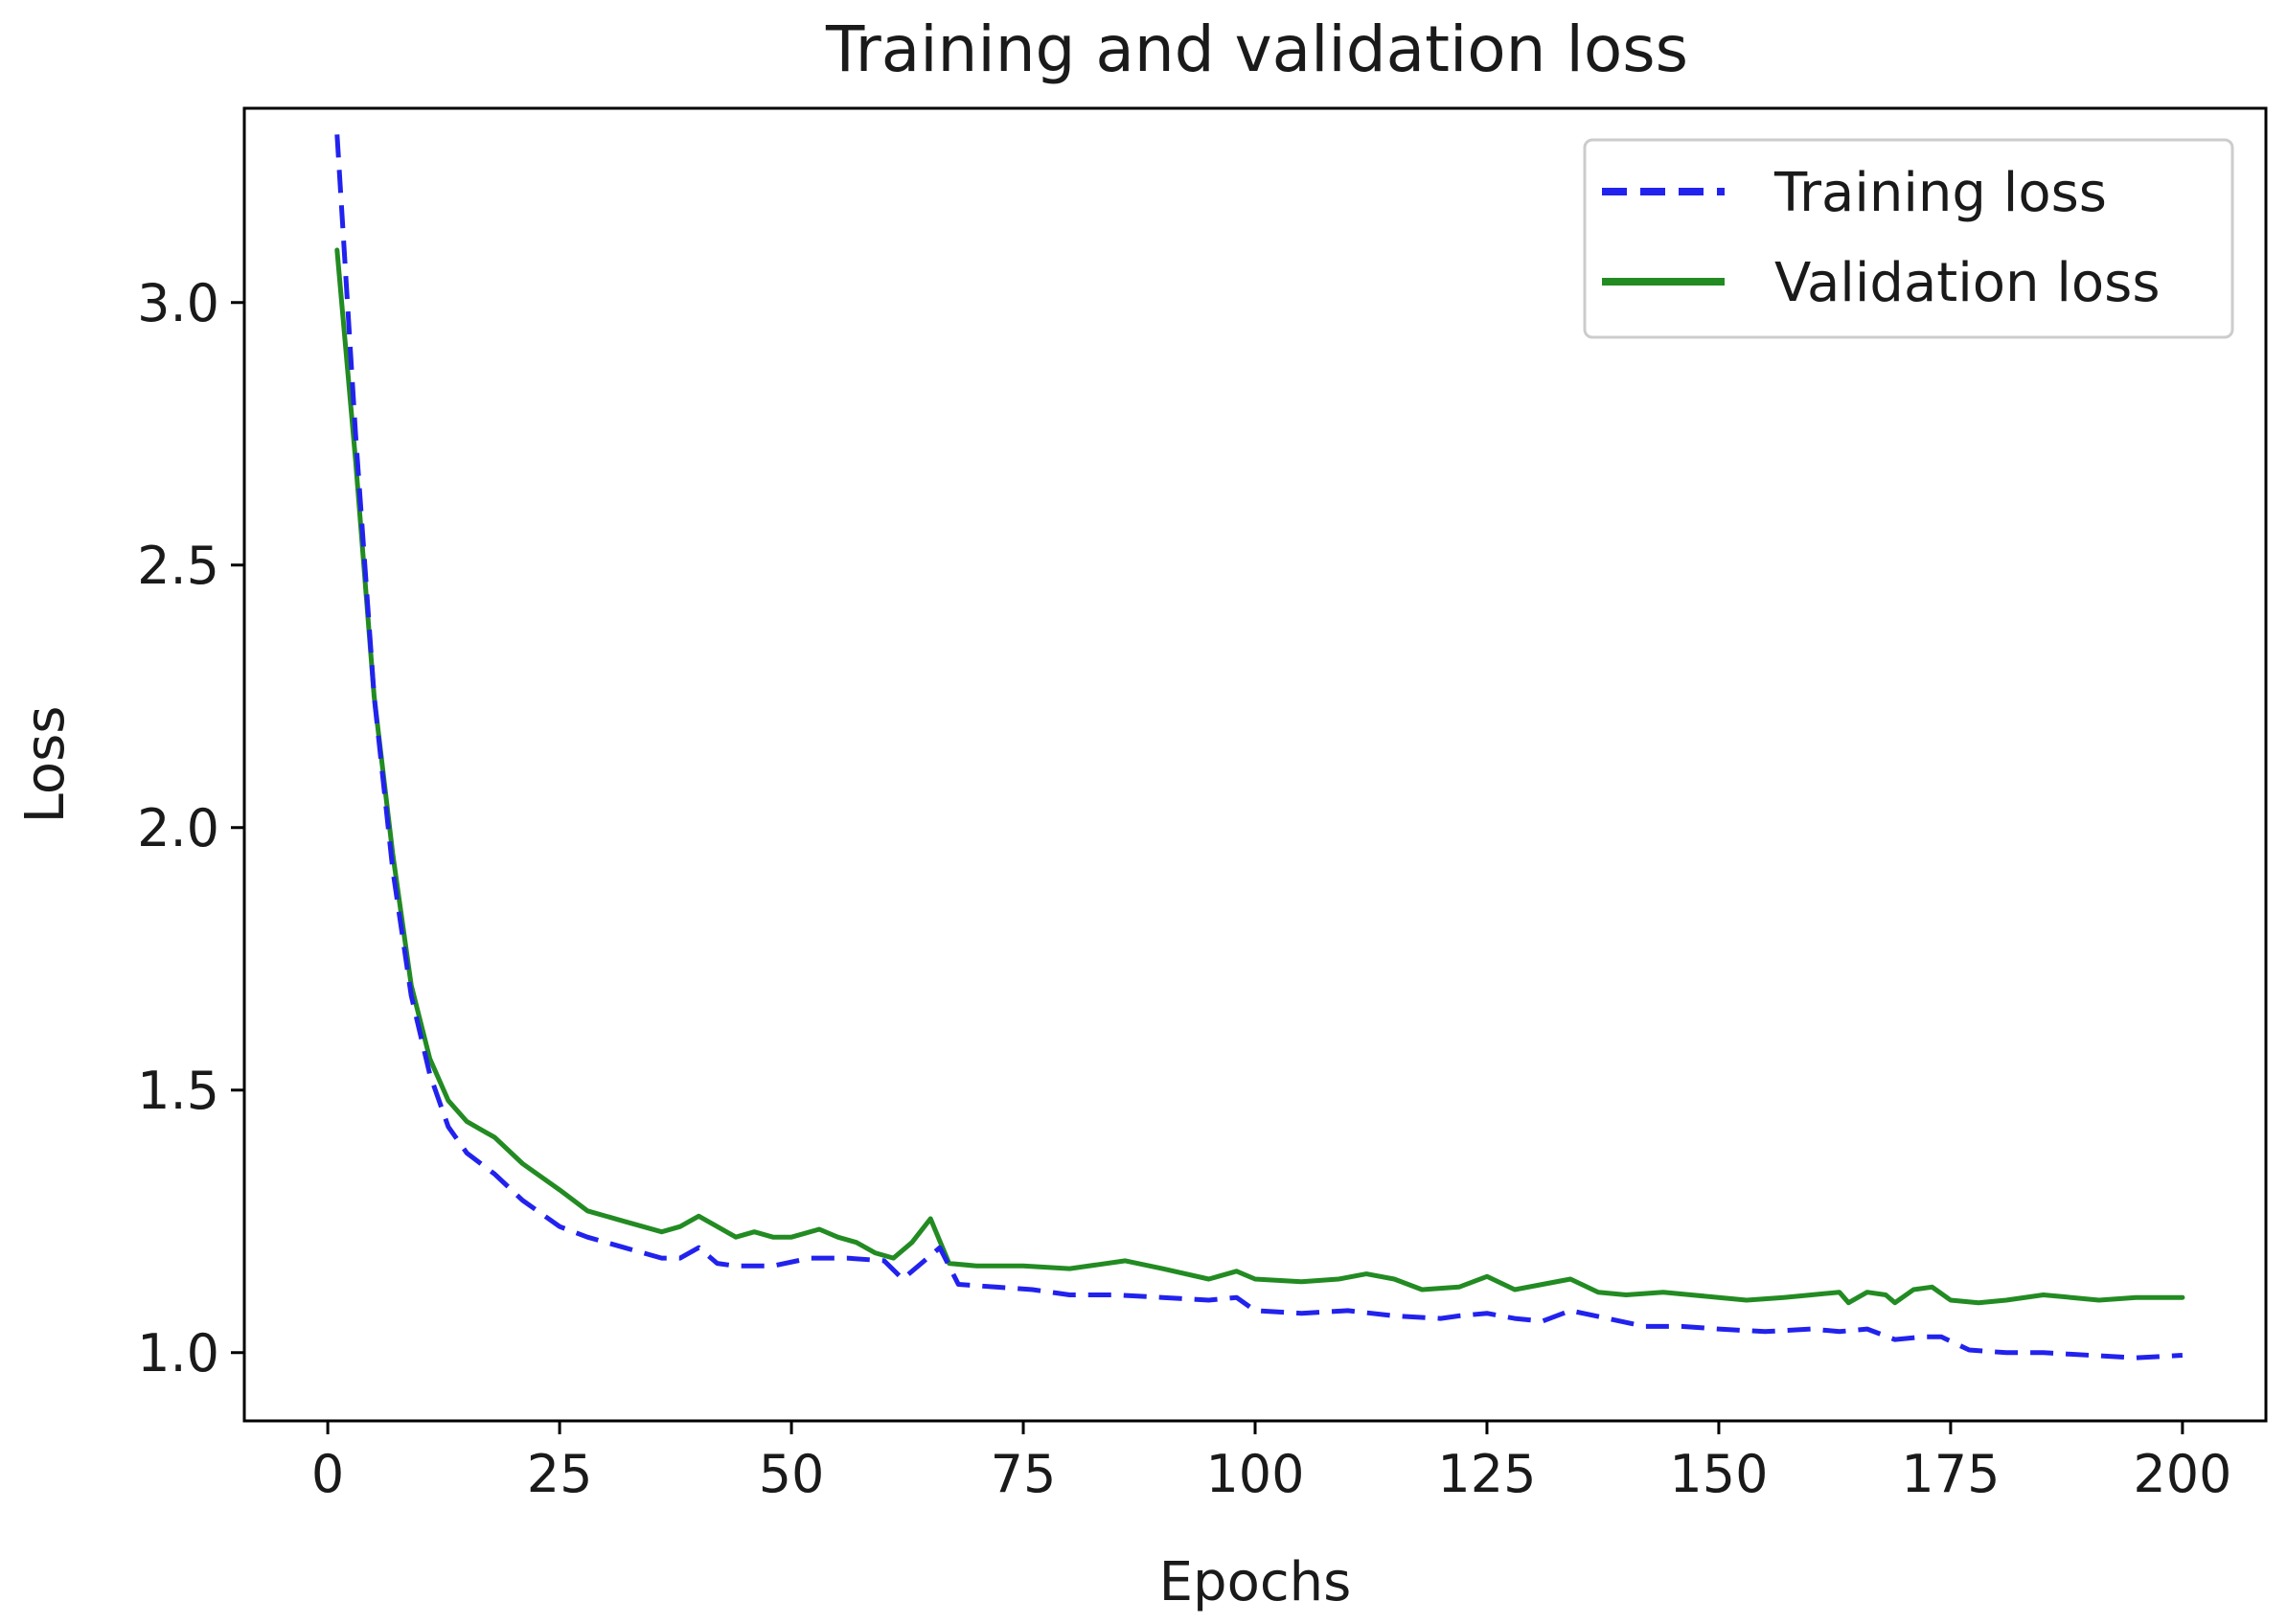  Describe the element at coordinates (1254, 1474) in the screenshot. I see `x-tick-label: 100` at that location.